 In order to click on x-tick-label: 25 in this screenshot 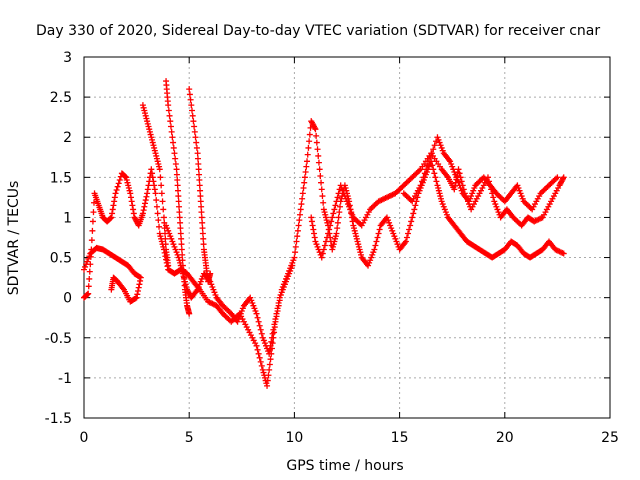, I will do `click(610, 438)`.